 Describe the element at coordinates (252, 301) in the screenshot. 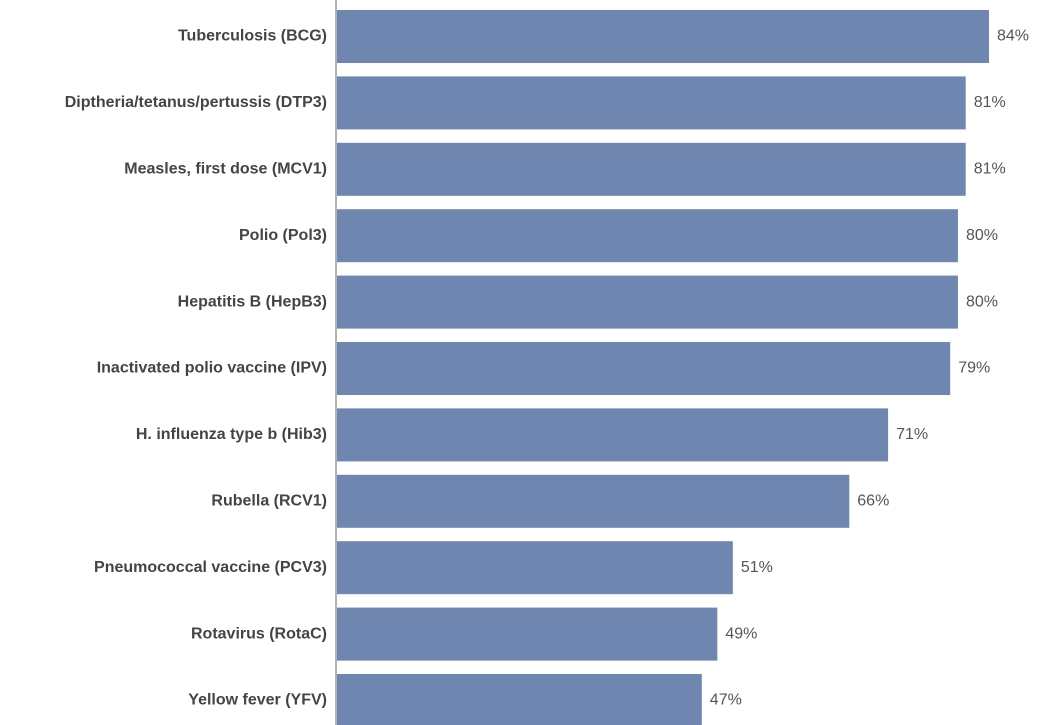

I see `category-label: Hepatitis B (HepB3)` at that location.